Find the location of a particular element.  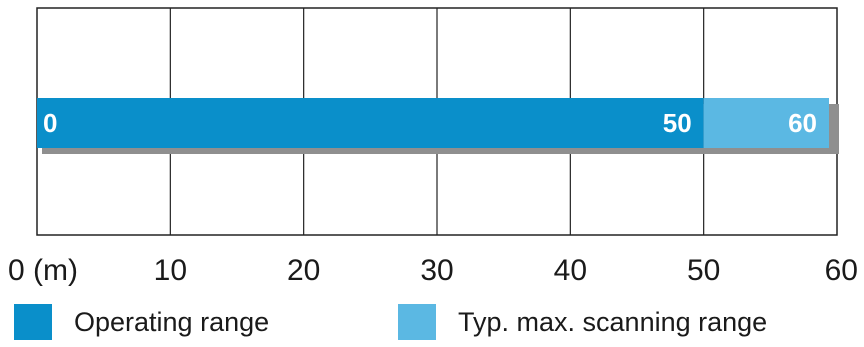

x-axis-tick-labels: 0 (m) 10 20 30 40 50 60 is located at coordinates (433, 270).